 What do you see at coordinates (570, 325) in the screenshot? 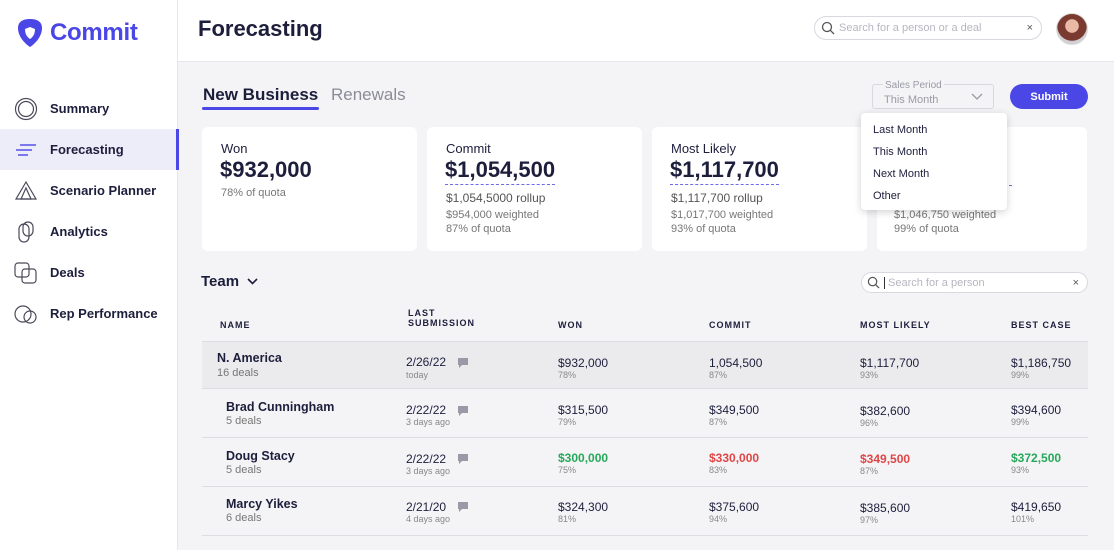
I see `column-header-won: WON` at bounding box center [570, 325].